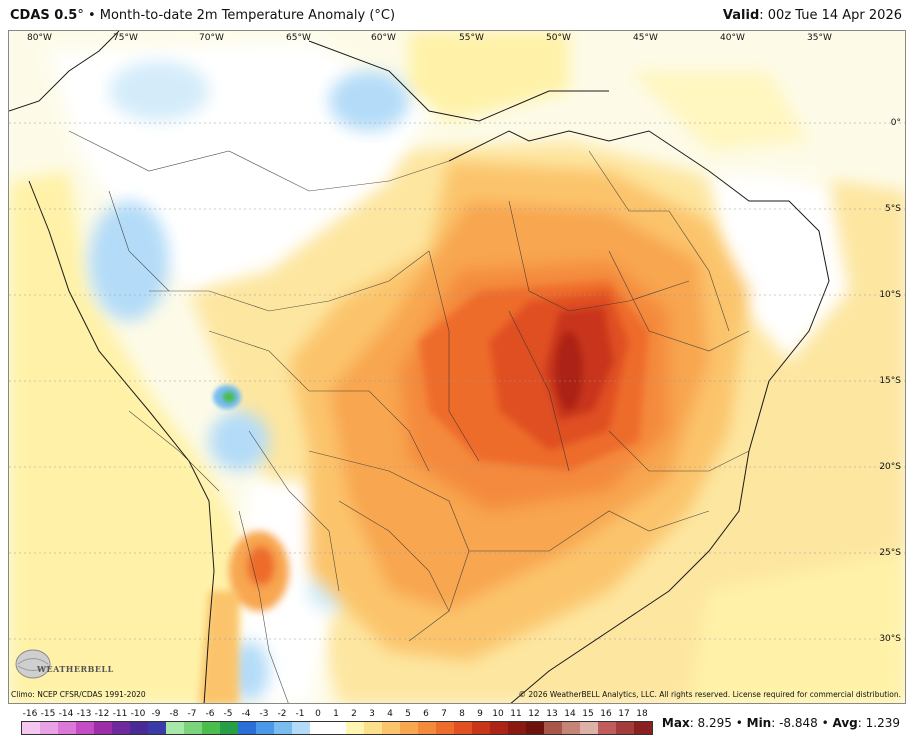  Describe the element at coordinates (552, 714) in the screenshot. I see `colorbar-label: 13` at that location.